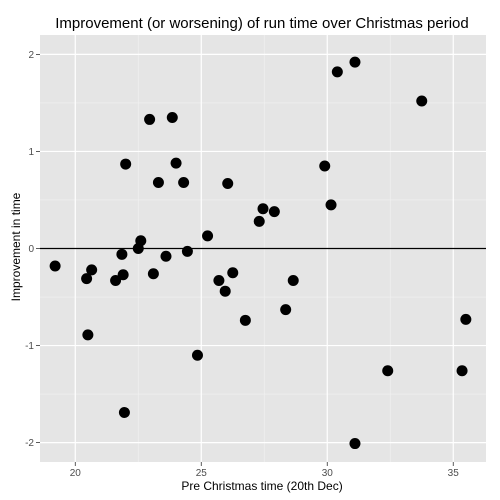 The width and height of the screenshot is (500, 500). I want to click on y-tick-label: 0, so click(31, 249).